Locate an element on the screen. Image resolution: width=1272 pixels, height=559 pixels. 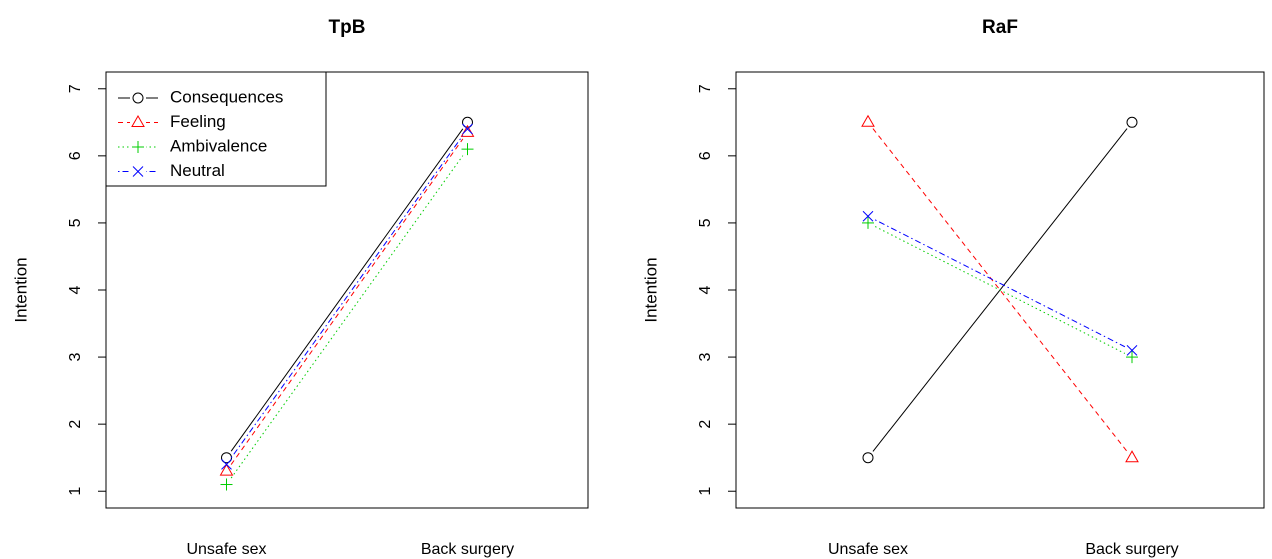
legend-entry: Feeling is located at coordinates (172, 121).